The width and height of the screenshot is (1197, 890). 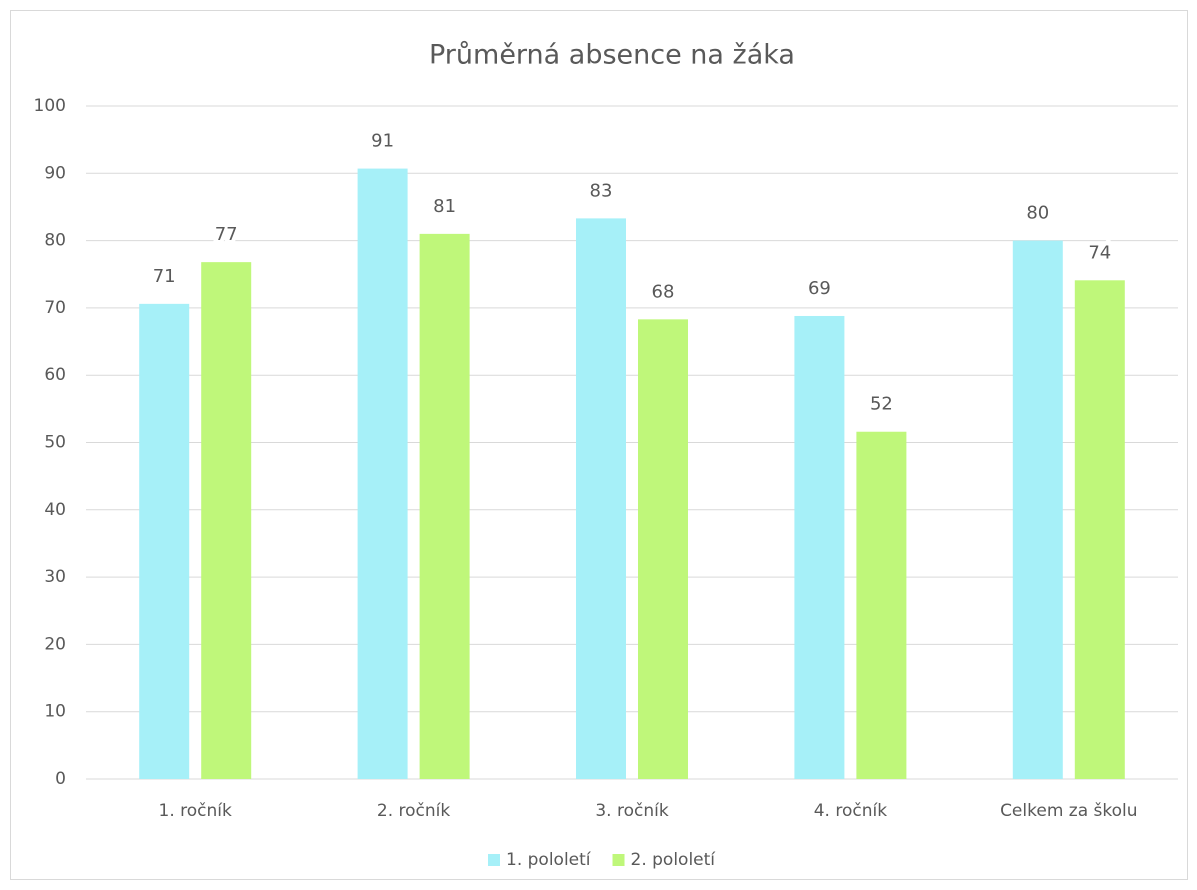 I want to click on x-tick-label: 2. ročník, so click(x=413, y=811).